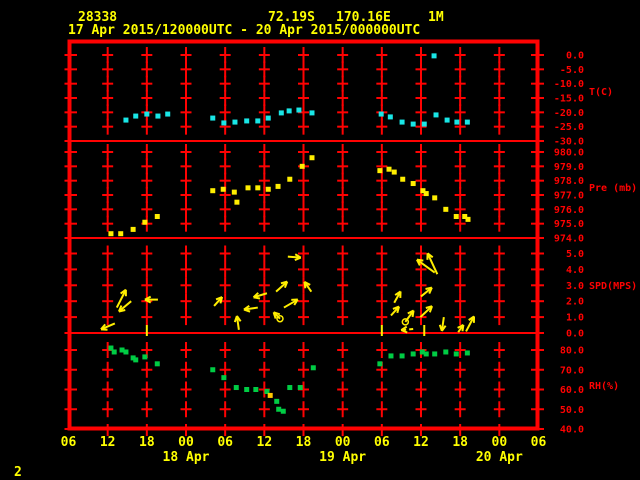 The image size is (640, 480). I want to click on temperature-tick-label: -25.0, so click(569, 127).